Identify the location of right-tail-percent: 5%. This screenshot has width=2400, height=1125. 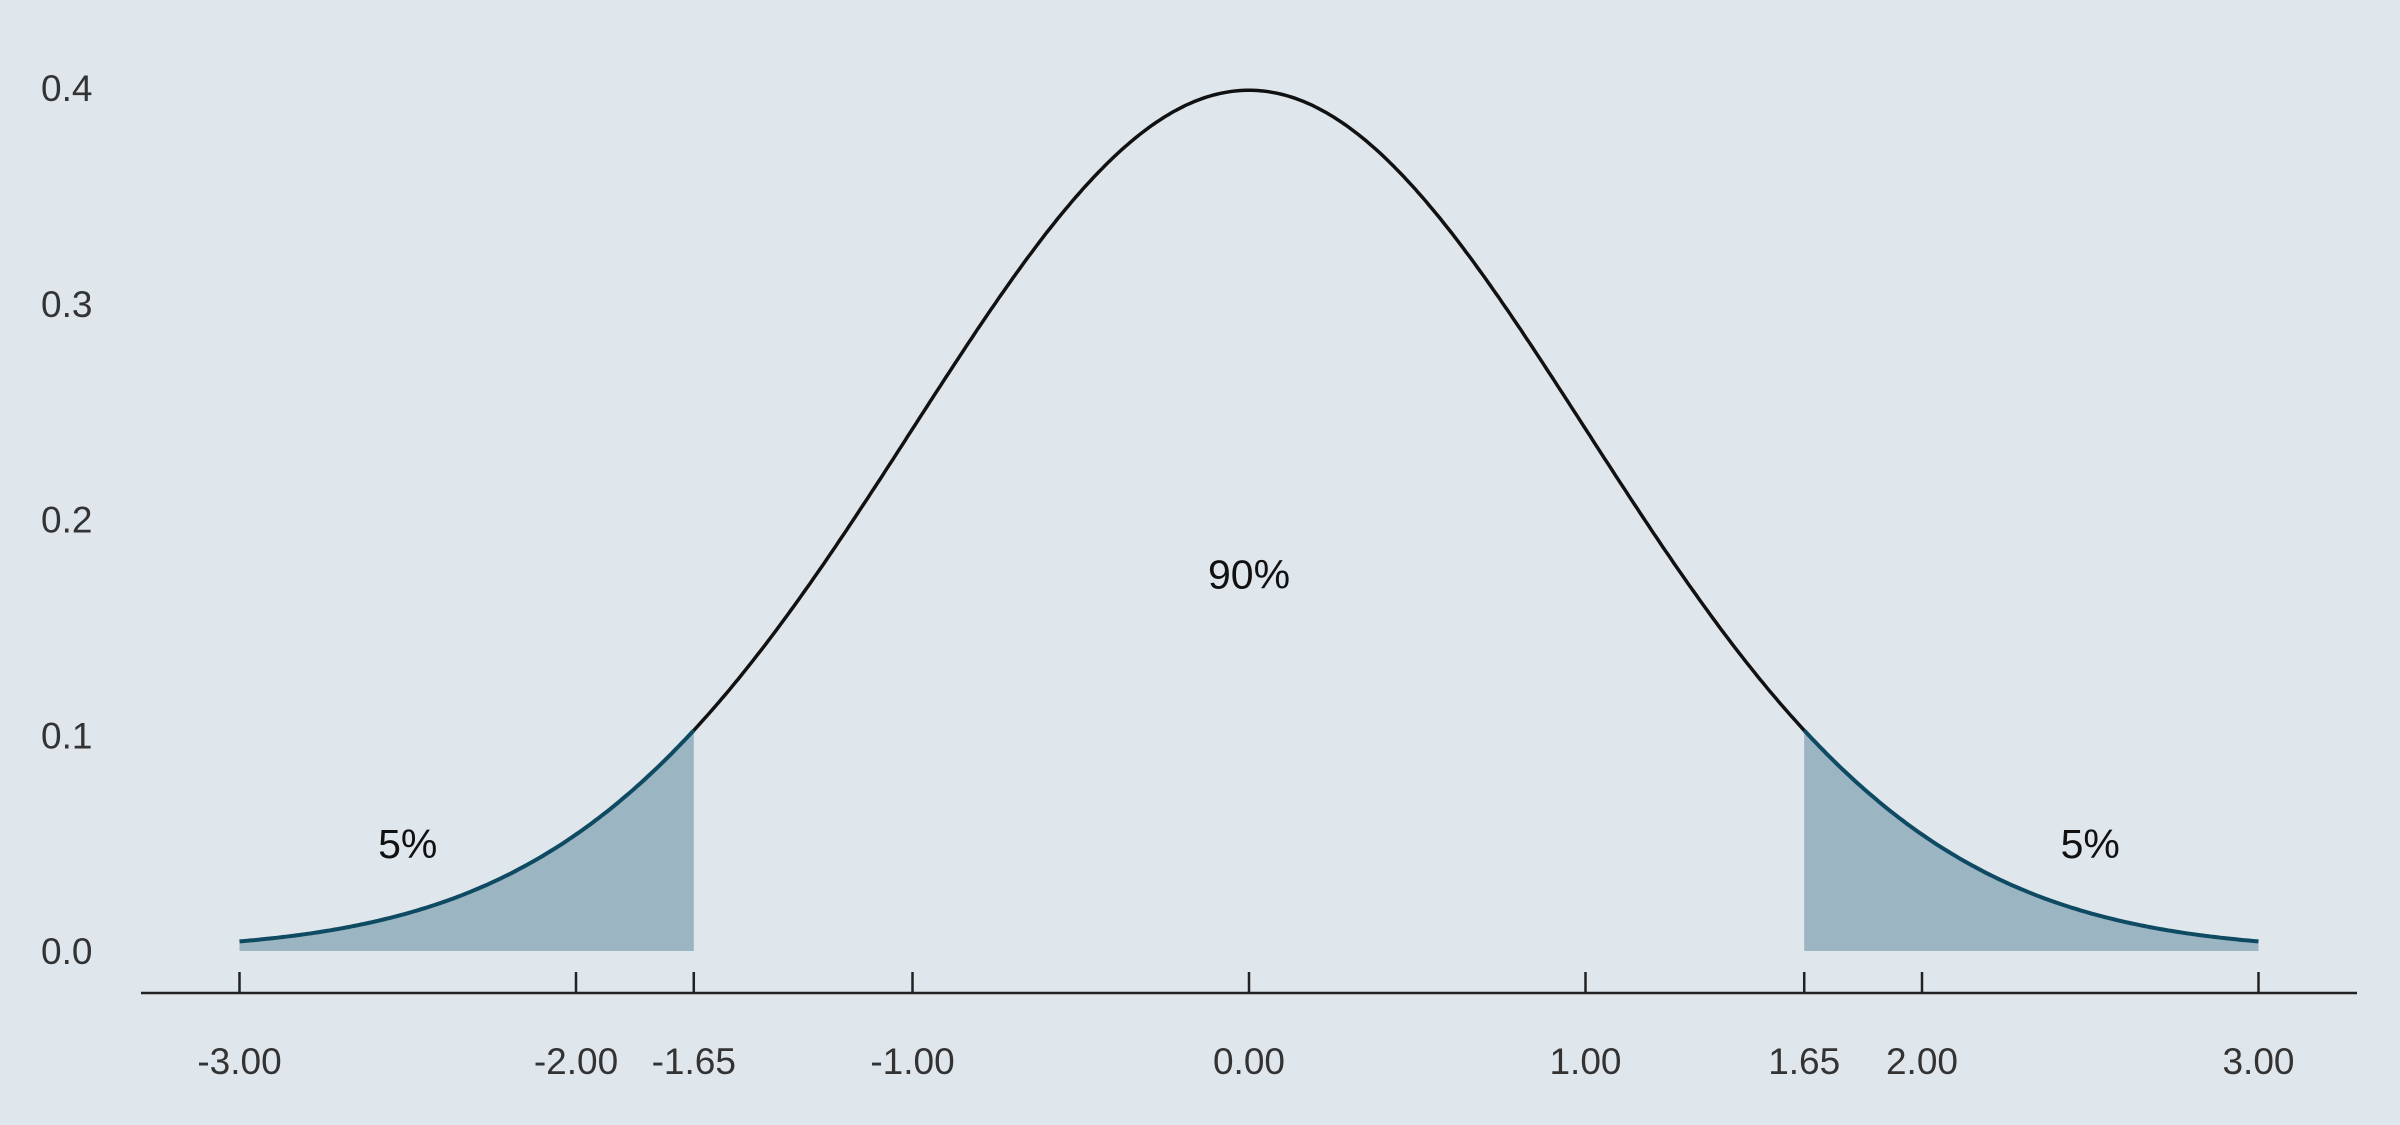
(2090, 844).